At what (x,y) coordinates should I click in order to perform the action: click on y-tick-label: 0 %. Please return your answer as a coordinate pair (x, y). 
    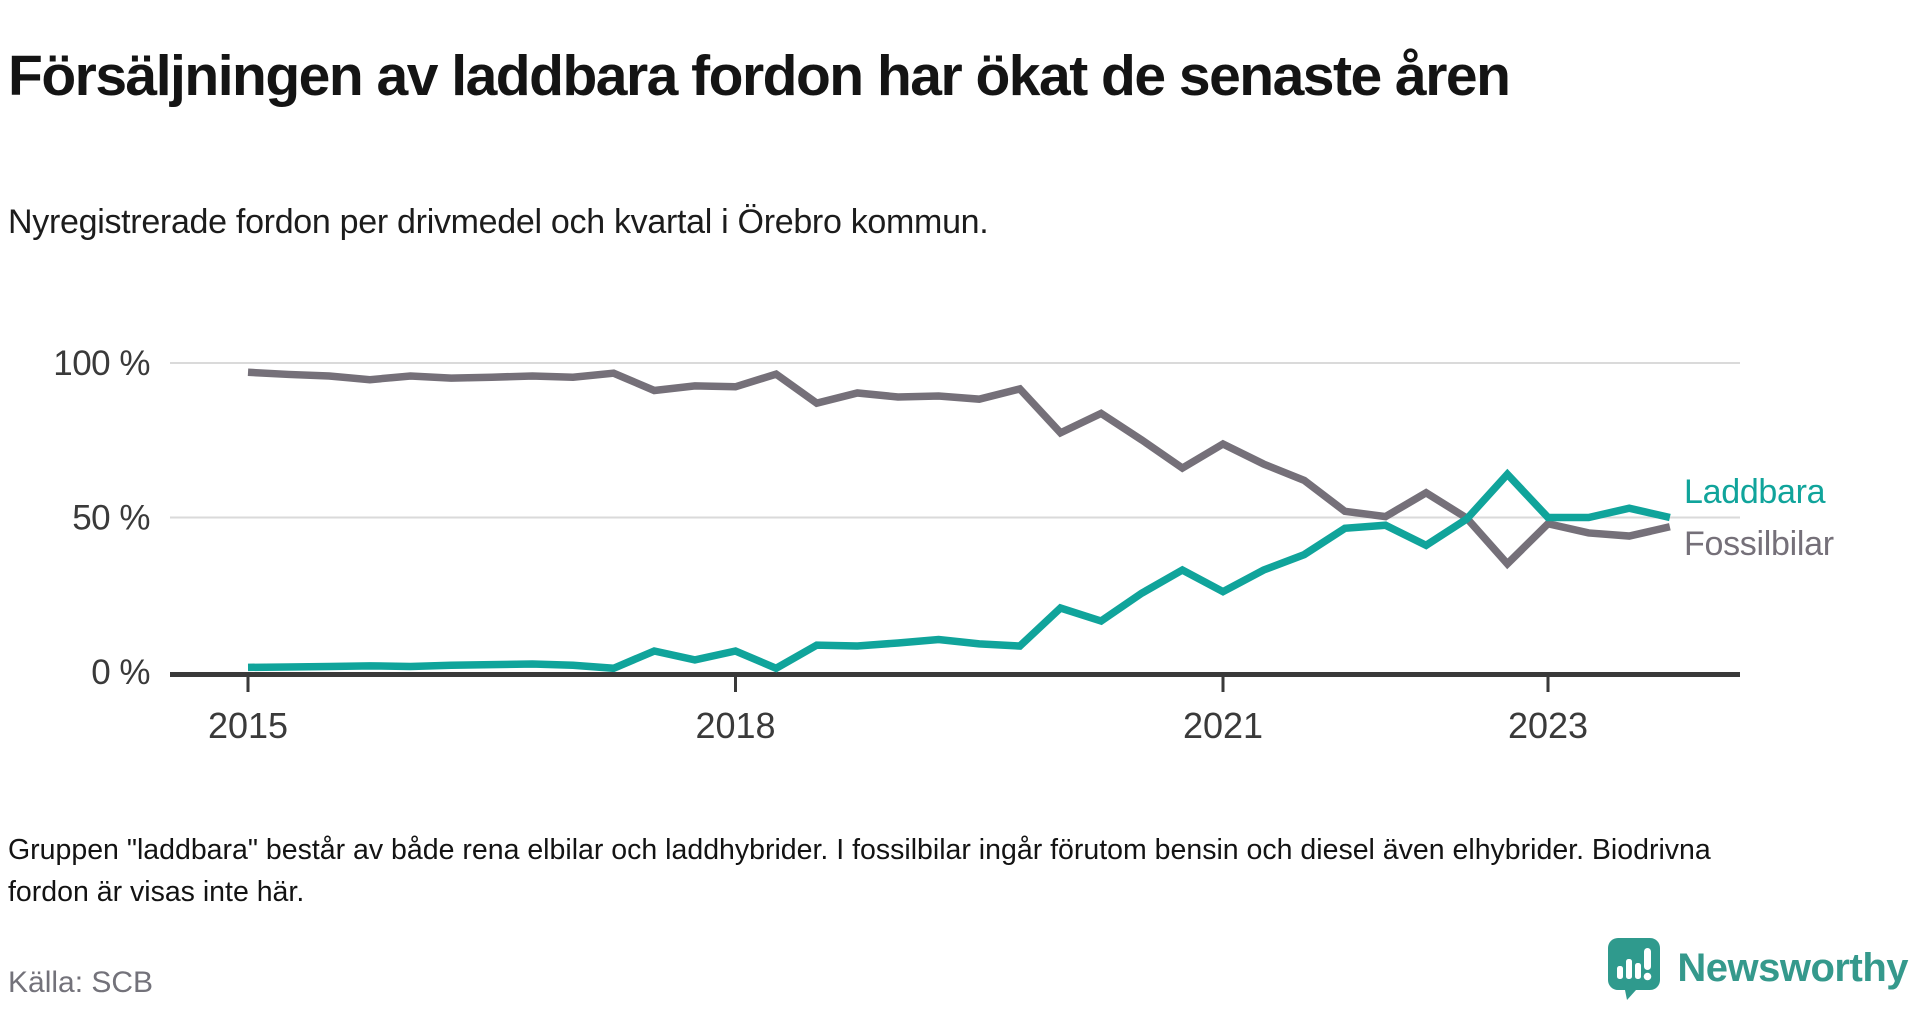
    Looking at the image, I should click on (120, 672).